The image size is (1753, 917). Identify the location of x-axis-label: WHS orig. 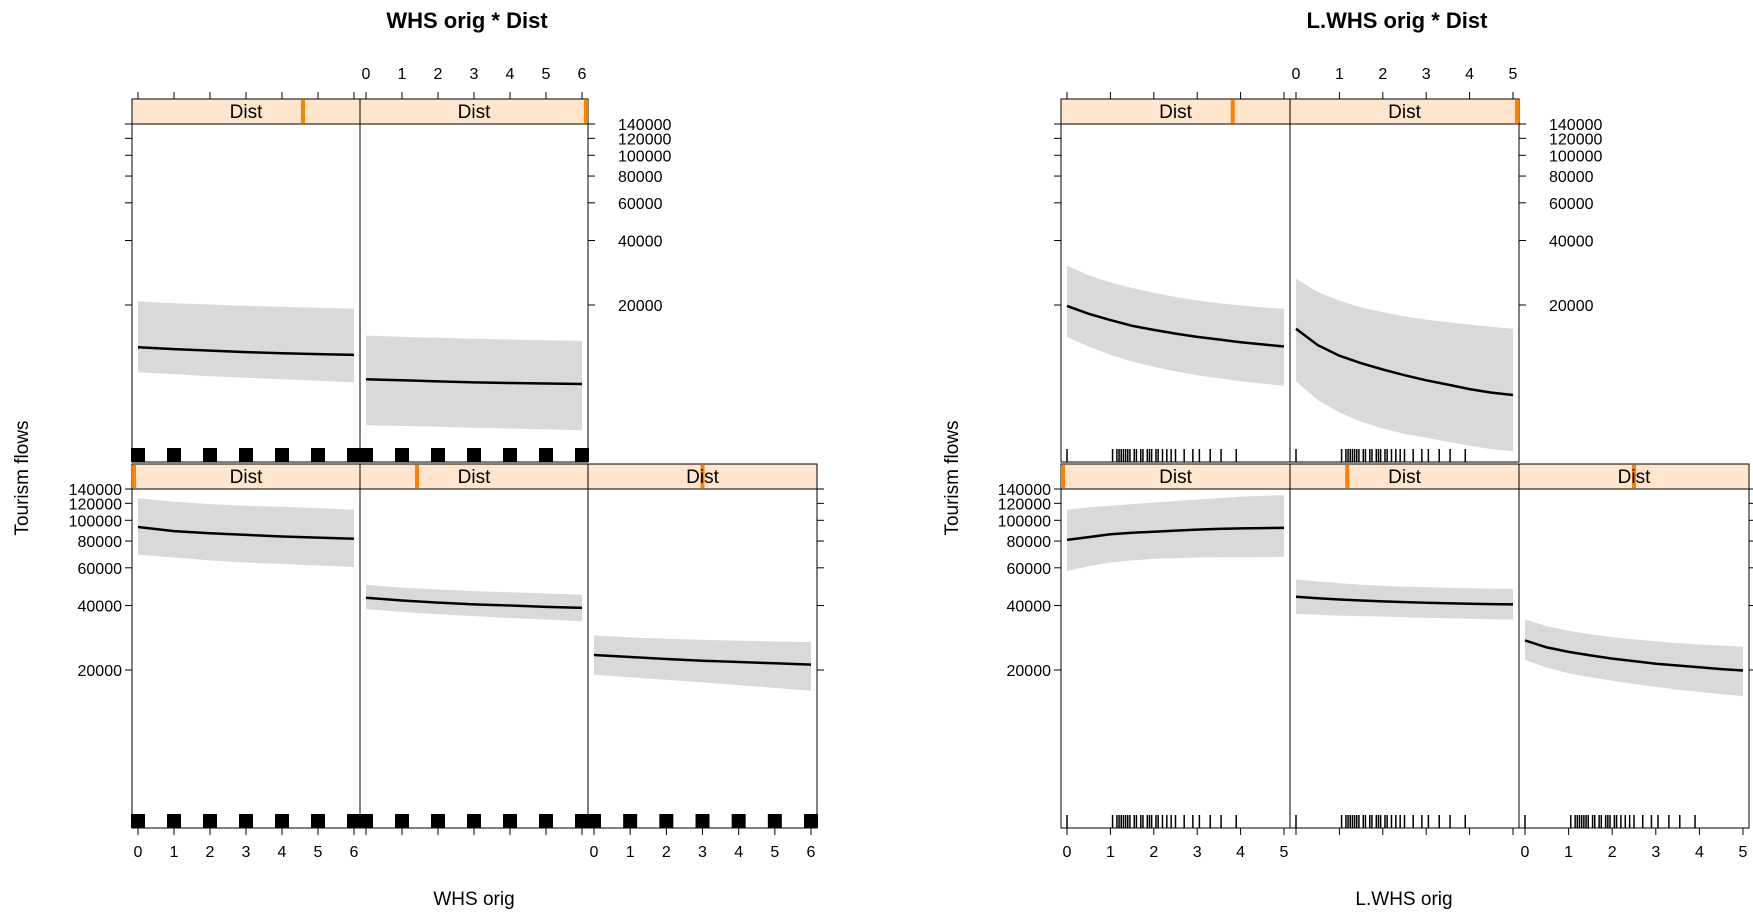
(473, 899).